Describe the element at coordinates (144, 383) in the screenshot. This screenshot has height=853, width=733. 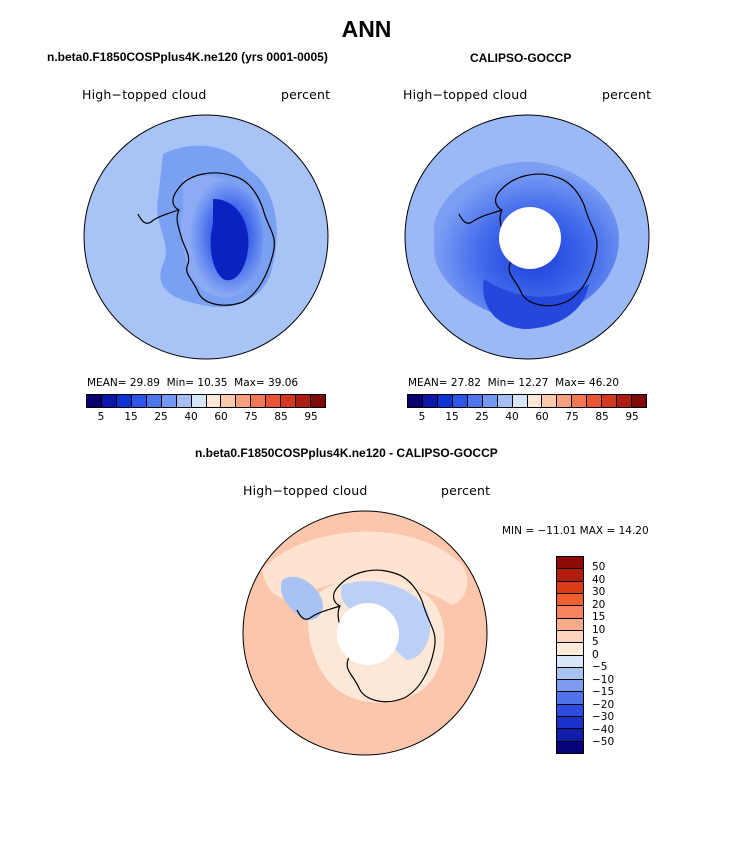
I see `model-mean-value: 29.89` at that location.